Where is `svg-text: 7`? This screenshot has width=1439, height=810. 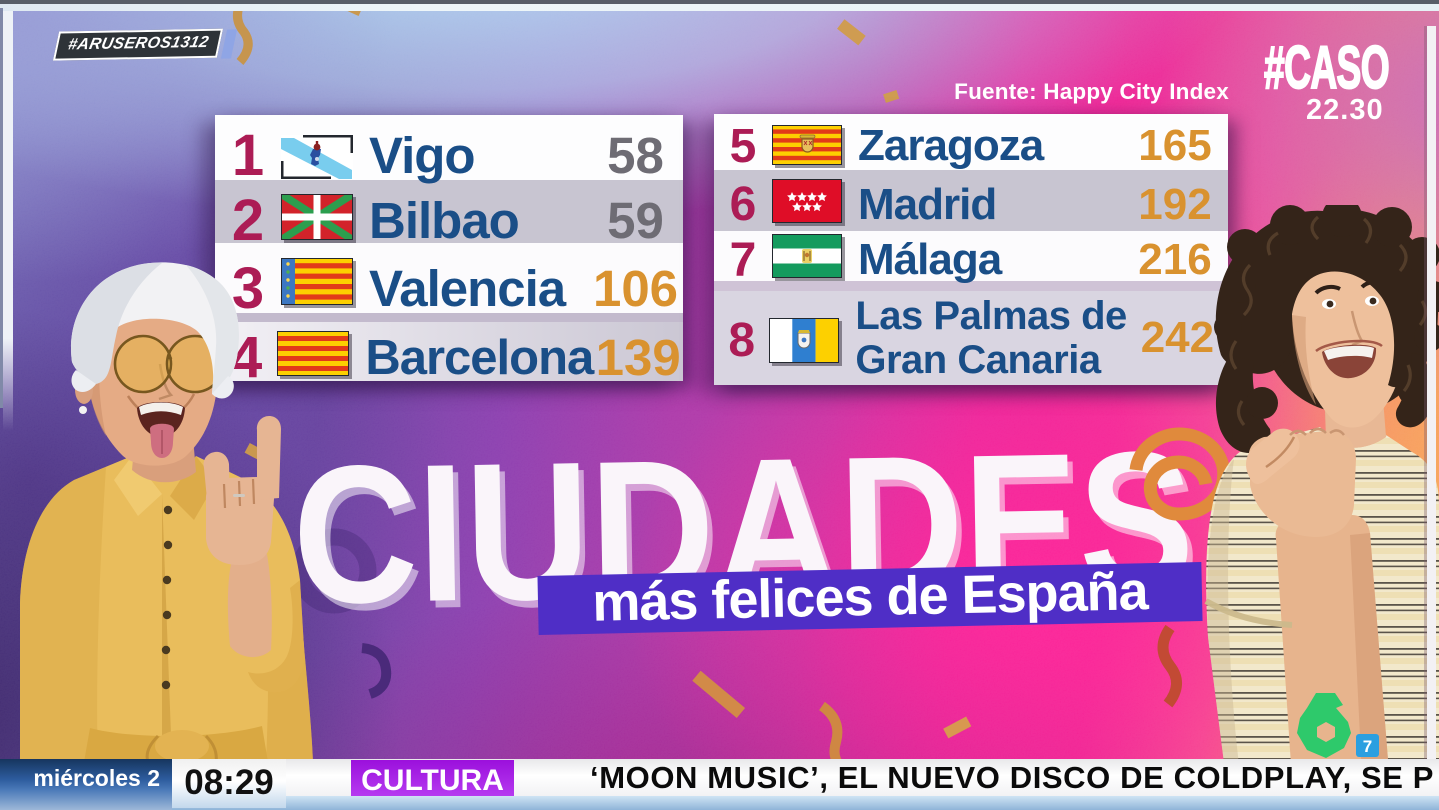
svg-text: 7 is located at coordinates (1367, 746).